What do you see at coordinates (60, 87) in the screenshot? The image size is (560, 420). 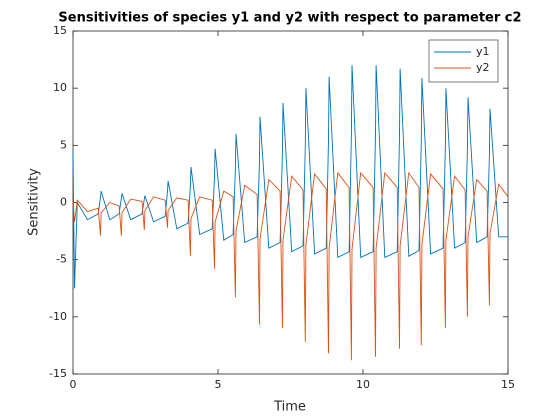 I see `y-tick-label: 10` at bounding box center [60, 87].